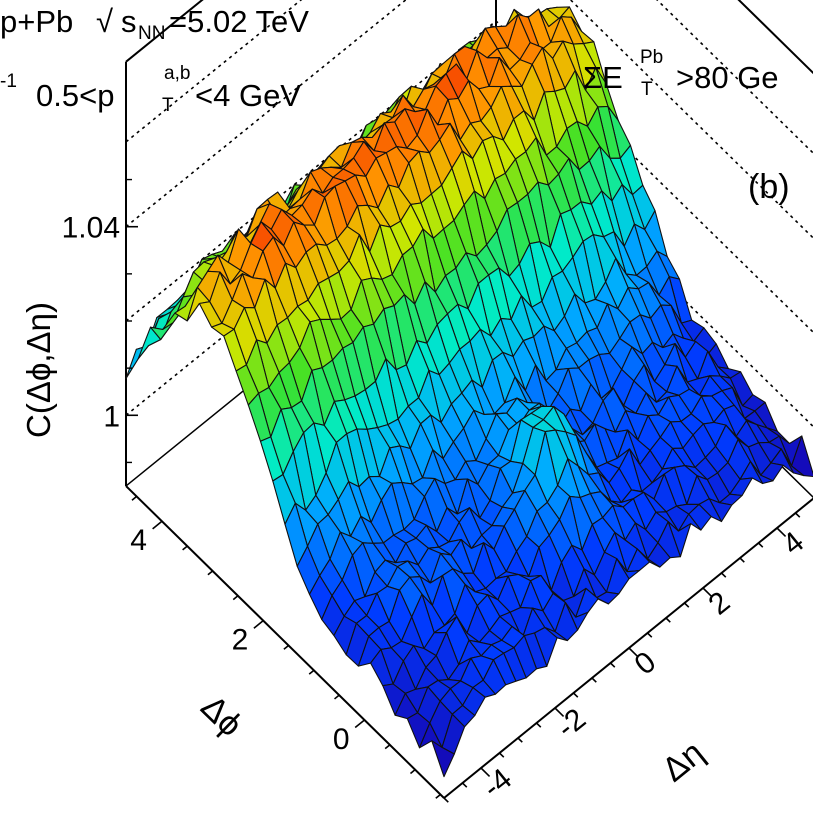  Describe the element at coordinates (75, 95) in the screenshot. I see `pt-cut-prefix: 0.5<p` at that location.